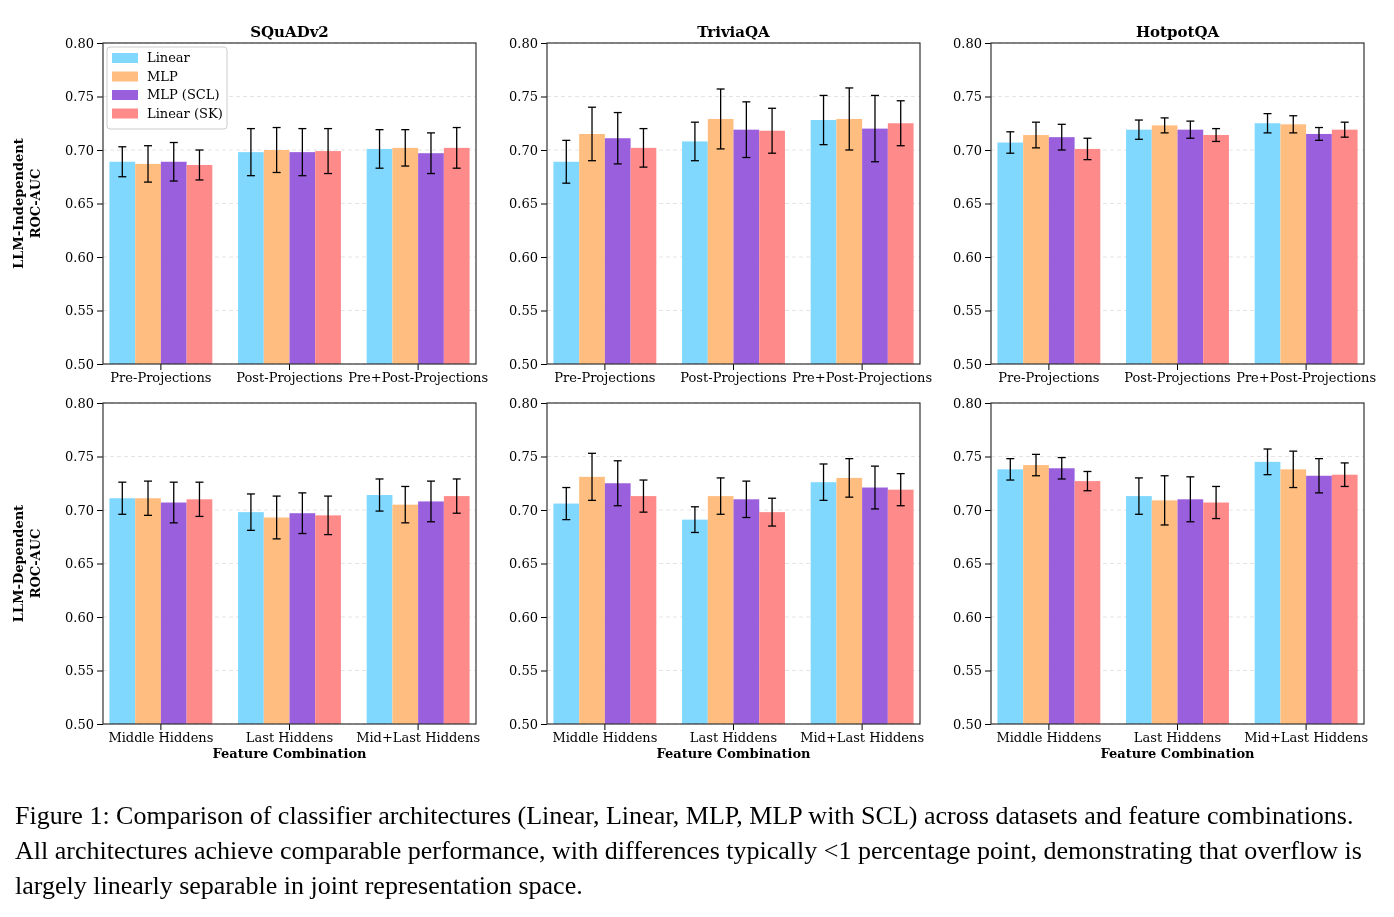  Describe the element at coordinates (289, 32) in the screenshot. I see `chart-title: SQuADv2` at that location.